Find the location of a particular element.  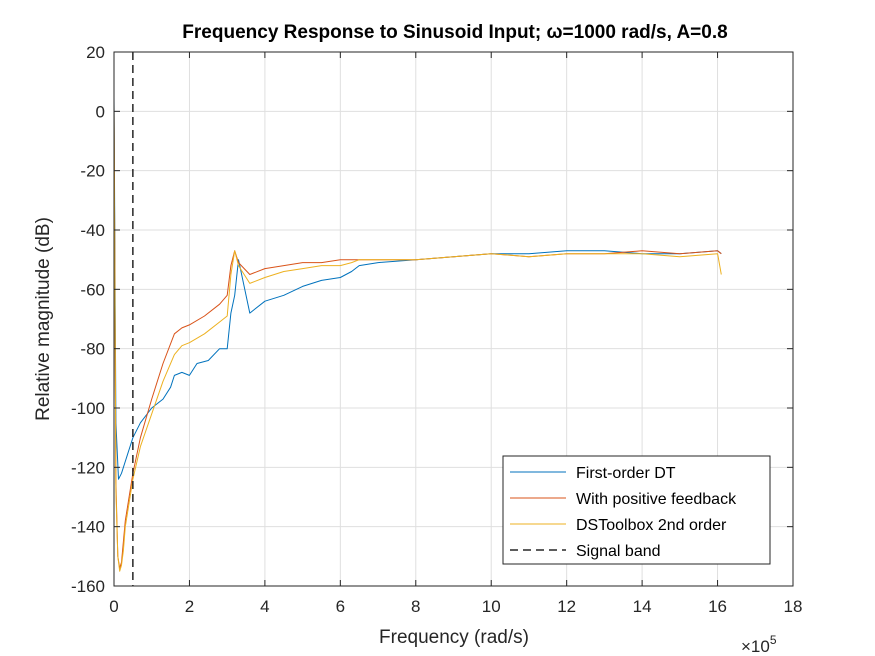

legend-label: Signal band is located at coordinates (618, 551).